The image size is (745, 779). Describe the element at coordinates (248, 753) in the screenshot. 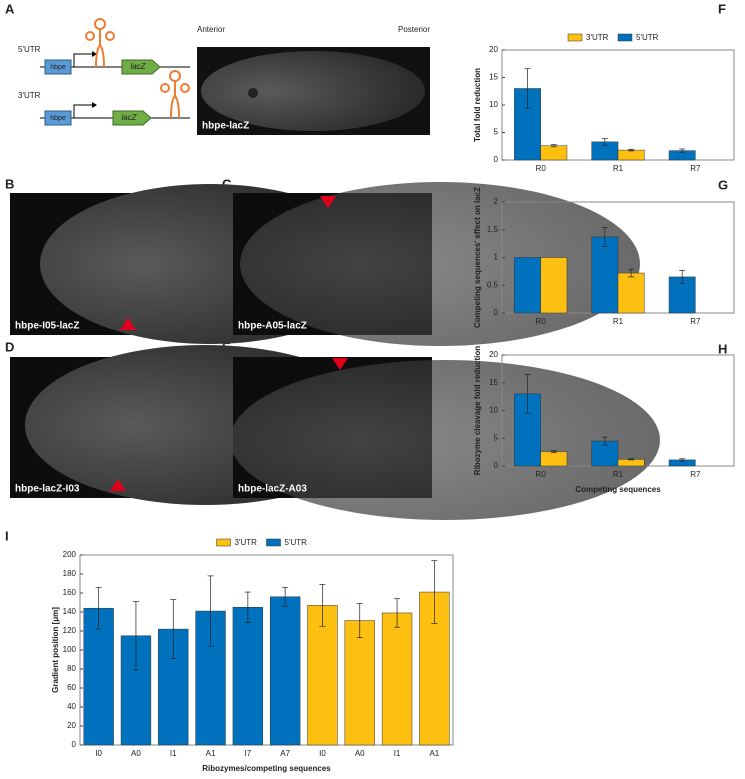

I see `x-tick-label: I7` at that location.